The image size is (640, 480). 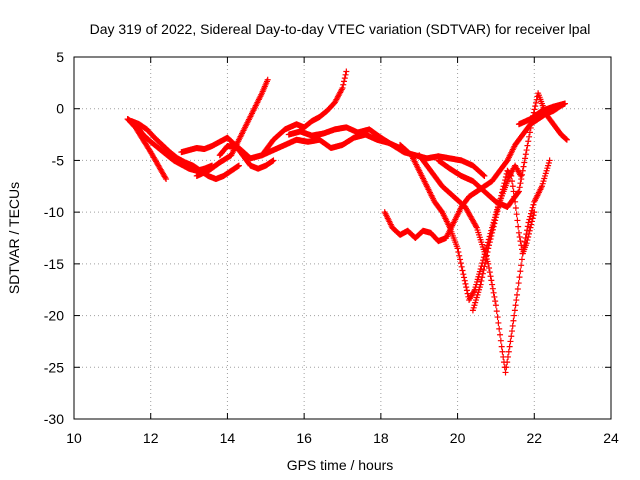 I want to click on x-tick-label: 14, so click(x=228, y=438).